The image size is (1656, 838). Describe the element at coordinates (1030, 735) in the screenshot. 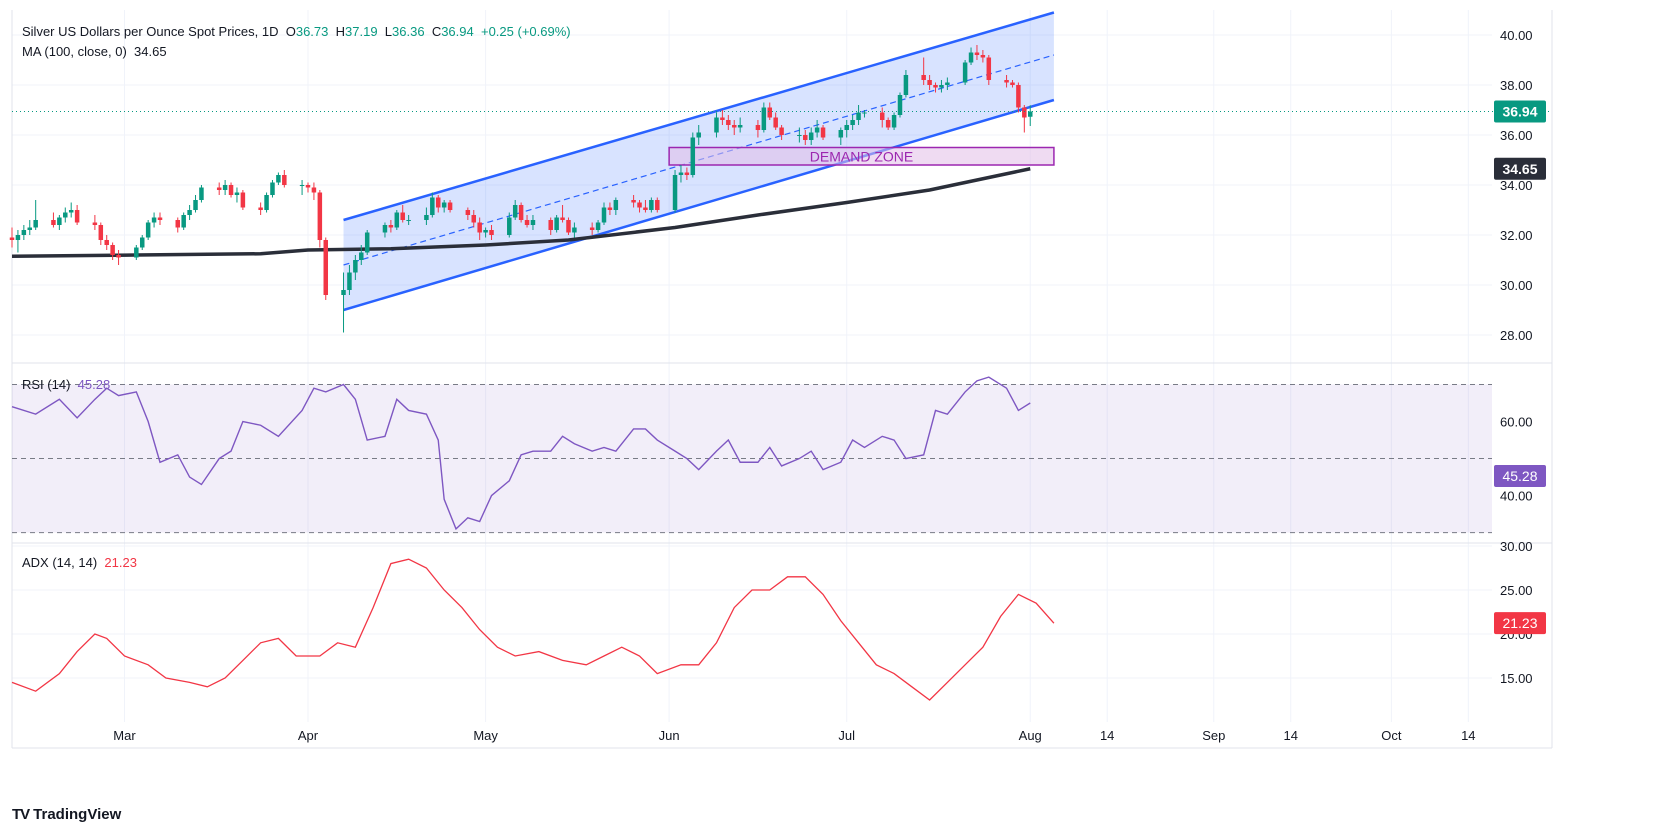

I see `time-axis-label: Aug` at that location.